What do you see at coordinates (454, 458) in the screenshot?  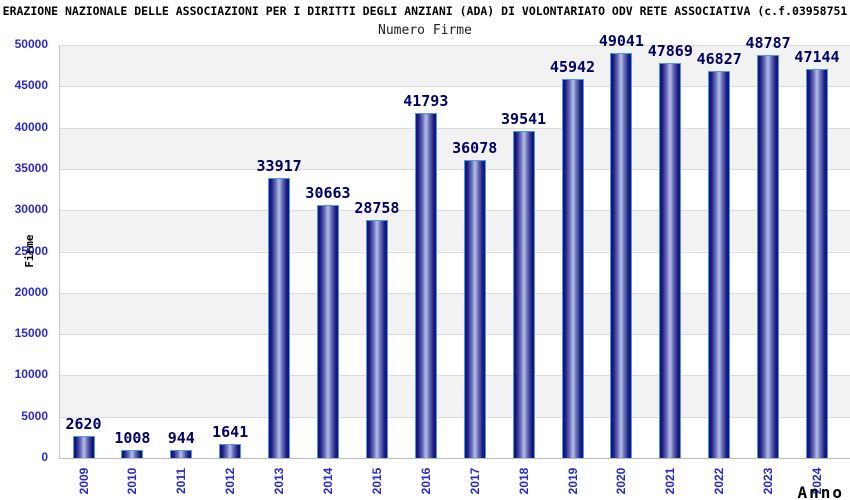 I see `x-axis-line` at bounding box center [454, 458].